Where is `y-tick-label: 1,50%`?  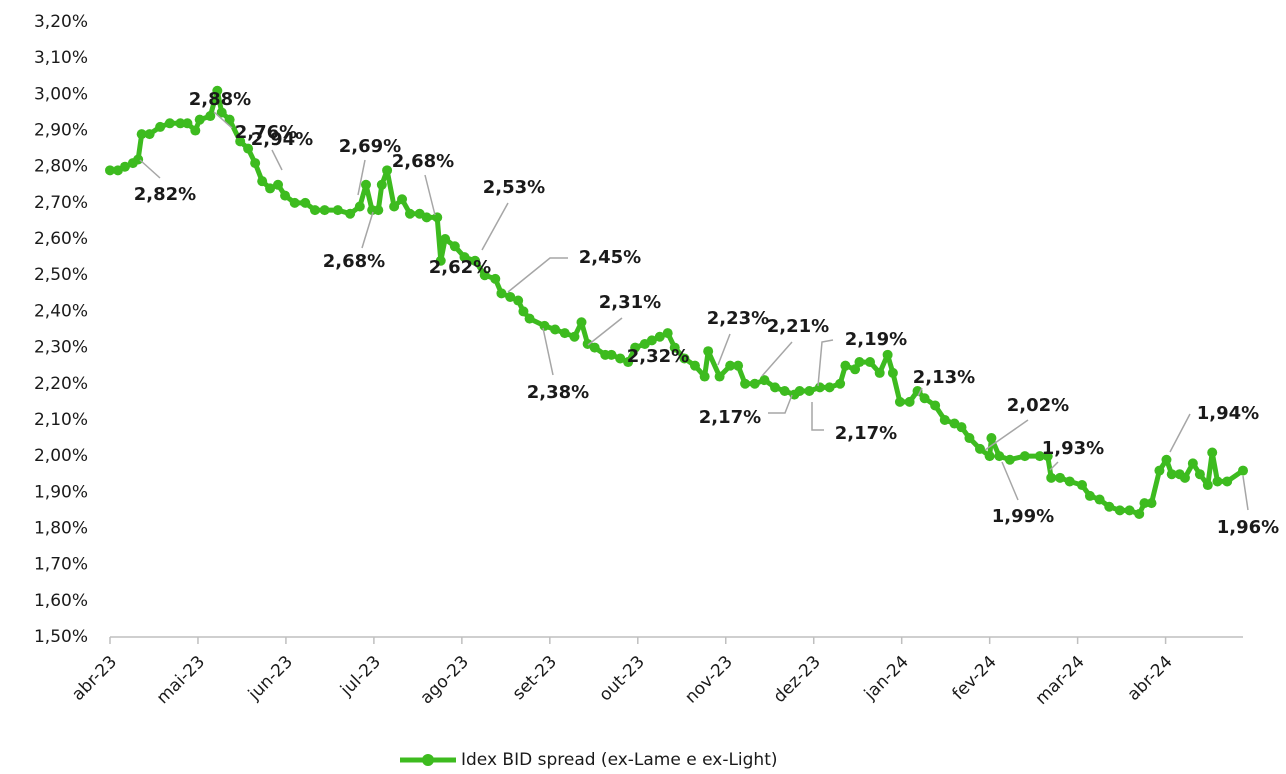 y-tick-label: 1,50% is located at coordinates (61, 637).